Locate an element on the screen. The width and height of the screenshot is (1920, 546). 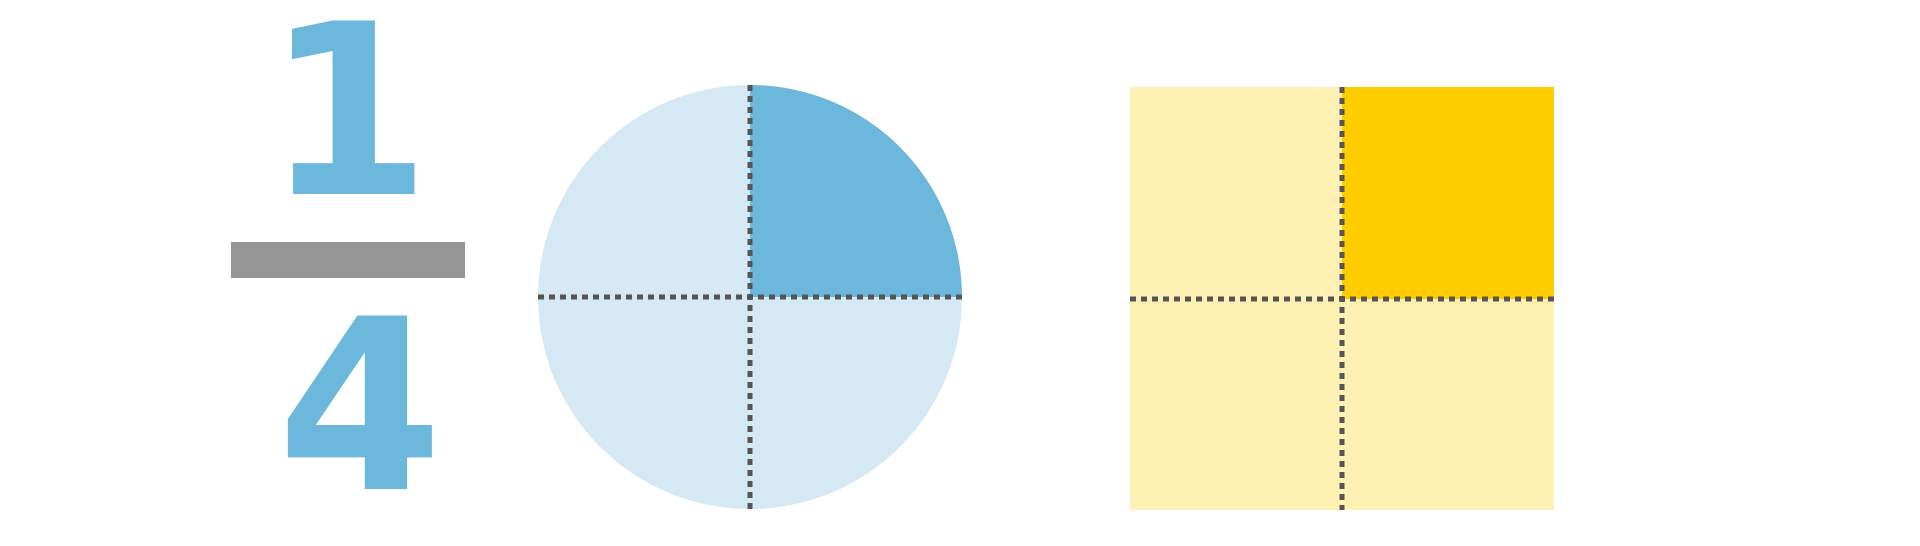
fraction-bar is located at coordinates (348, 260).